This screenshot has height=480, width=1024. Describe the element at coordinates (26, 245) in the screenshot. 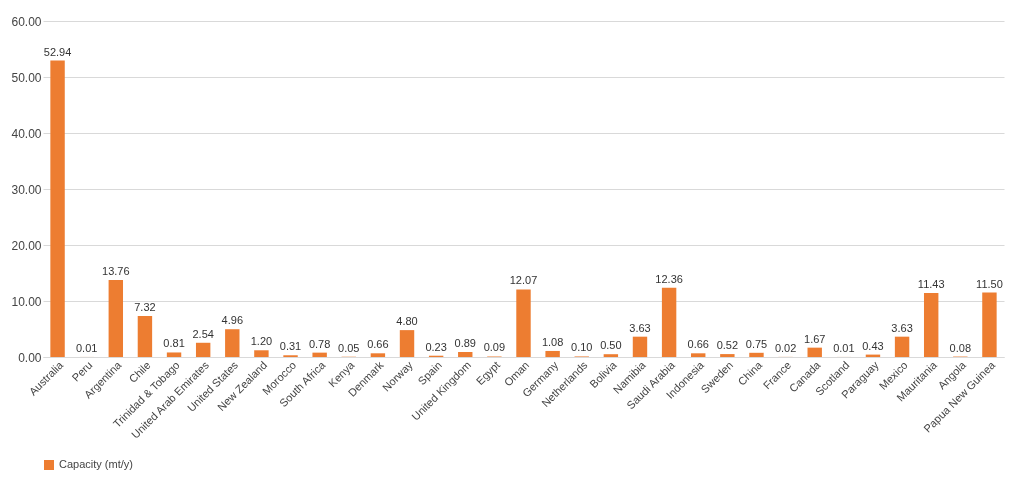

I see `y-tick-label: 20.00` at that location.